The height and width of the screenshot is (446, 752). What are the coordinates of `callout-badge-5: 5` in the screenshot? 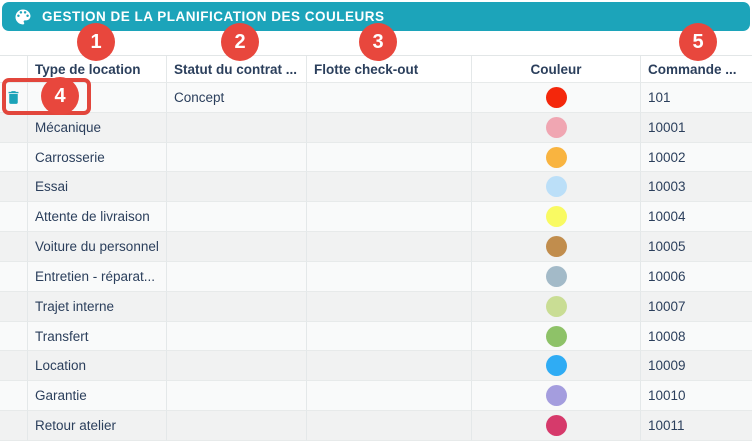 It's located at (698, 42).